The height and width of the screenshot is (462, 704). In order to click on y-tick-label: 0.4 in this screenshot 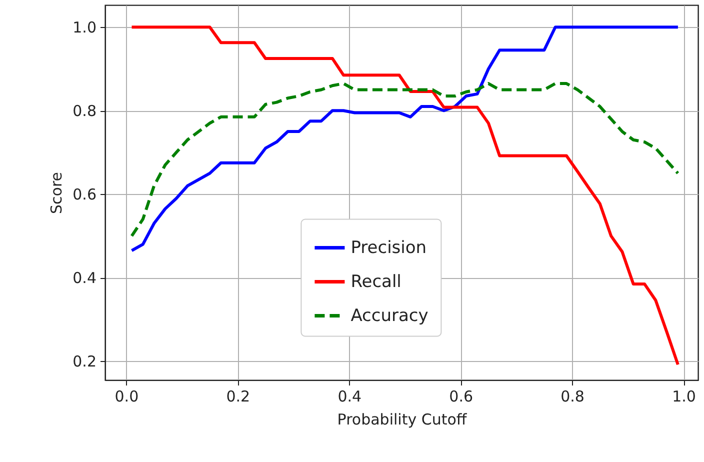, I will do `click(84, 278)`.